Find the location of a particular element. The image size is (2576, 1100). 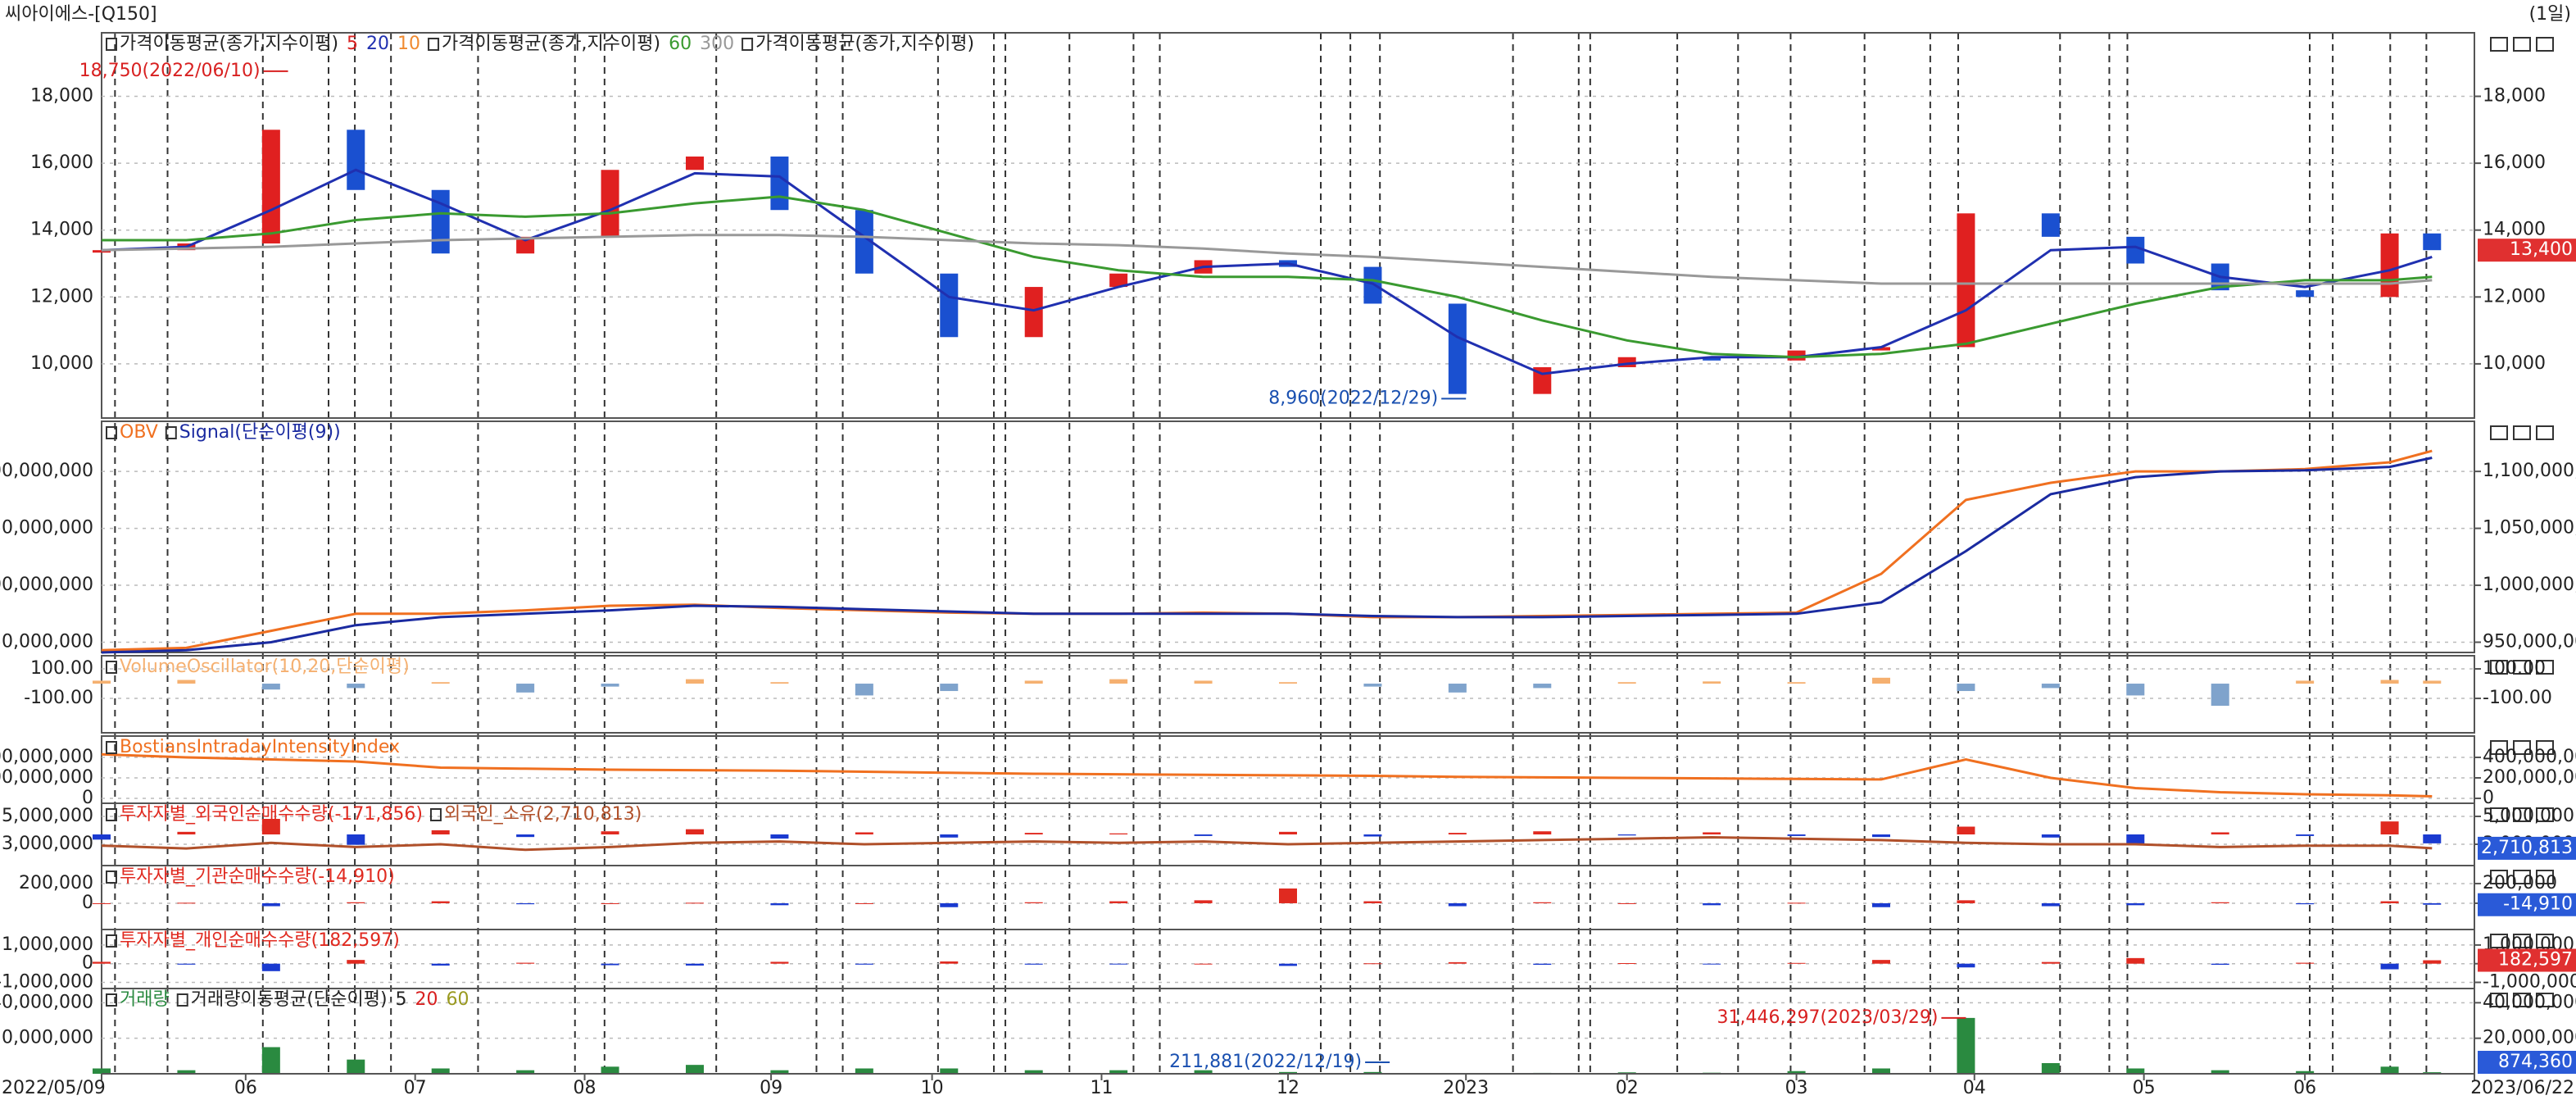

x-tick-label: 04 is located at coordinates (1974, 1088).